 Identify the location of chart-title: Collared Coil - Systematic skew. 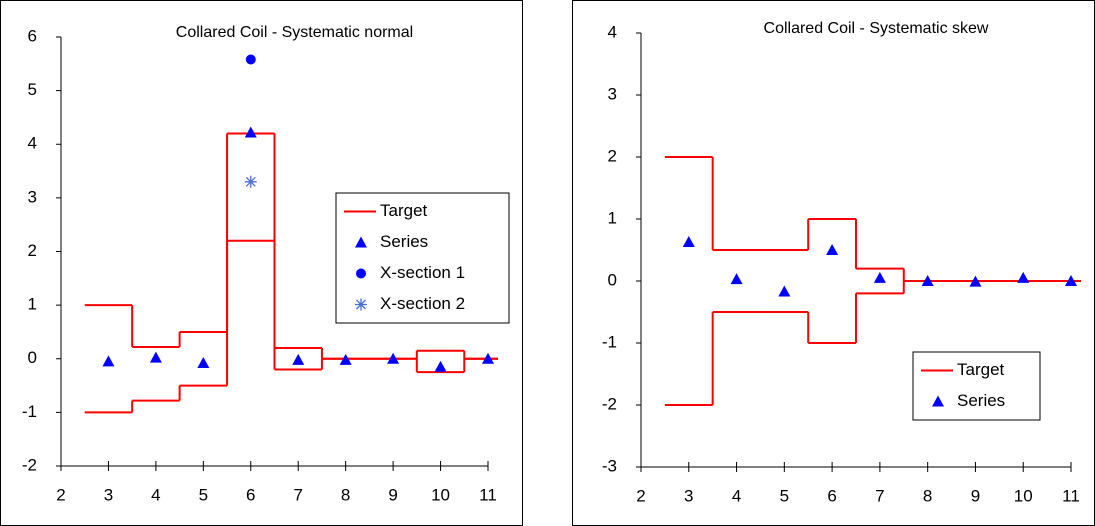
(876, 28).